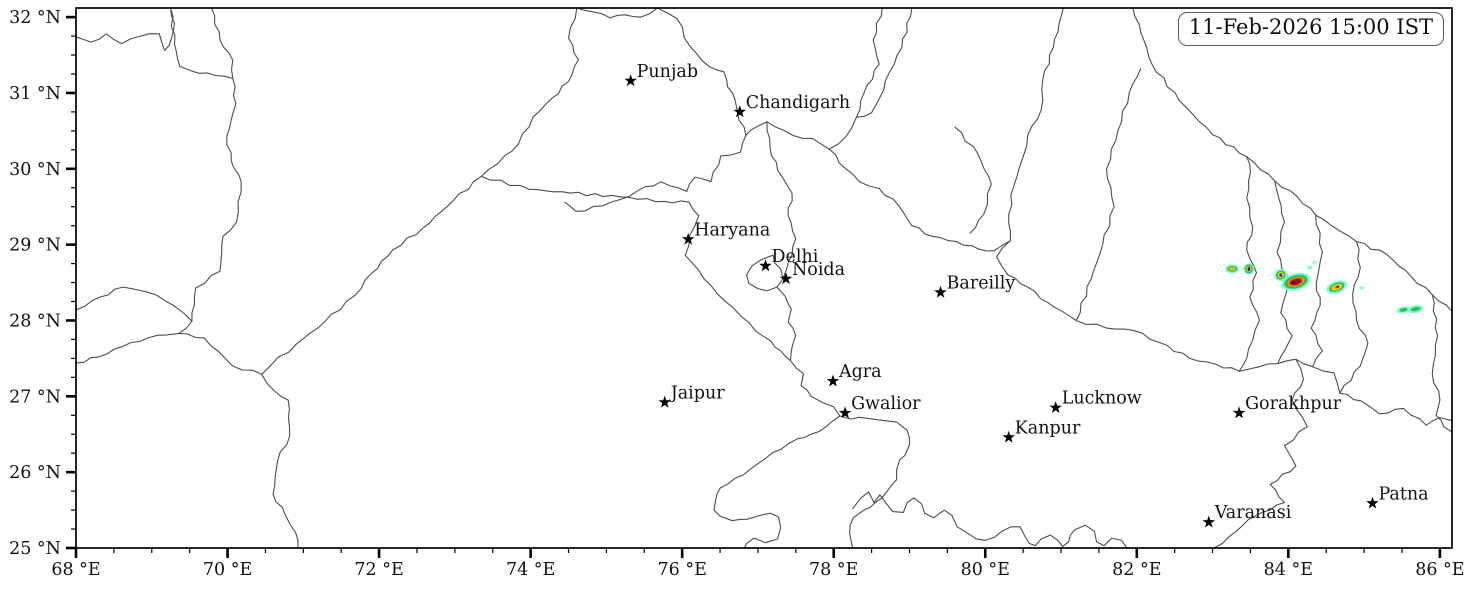 Image resolution: width=1471 pixels, height=591 pixels. I want to click on city-marker-gorakhpur, so click(1239, 412).